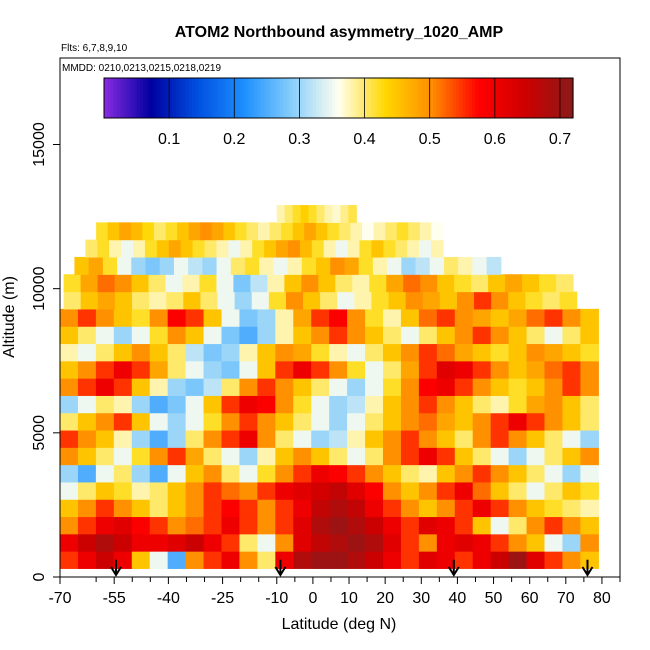  Describe the element at coordinates (566, 598) in the screenshot. I see `x-tick-label: 70` at that location.